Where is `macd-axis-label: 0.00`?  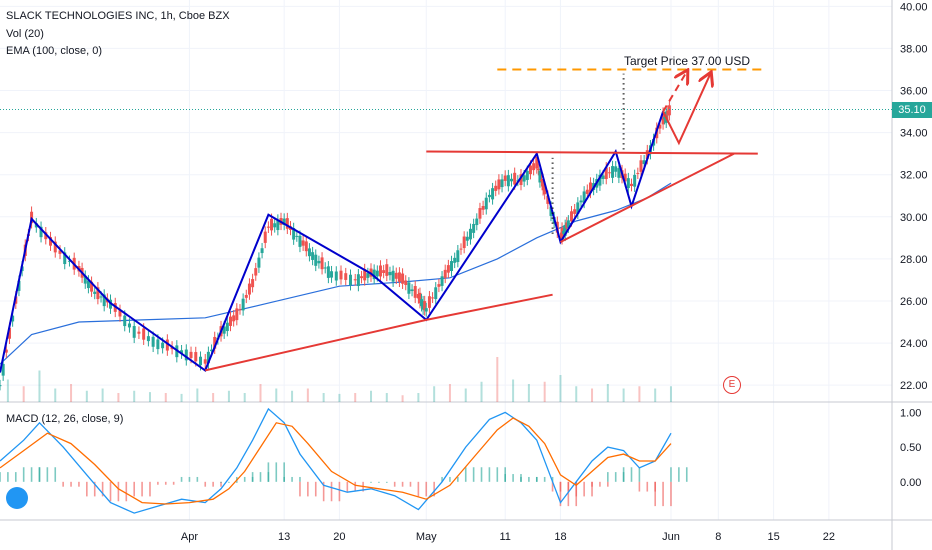
macd-axis-label: 0.00 is located at coordinates (910, 483).